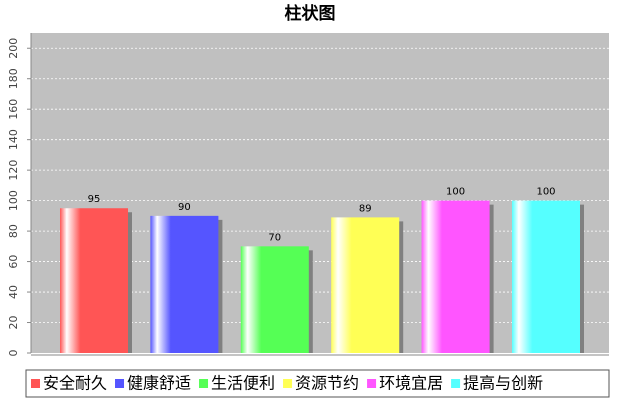 The height and width of the screenshot is (400, 620). I want to click on value-label: 90, so click(184, 207).